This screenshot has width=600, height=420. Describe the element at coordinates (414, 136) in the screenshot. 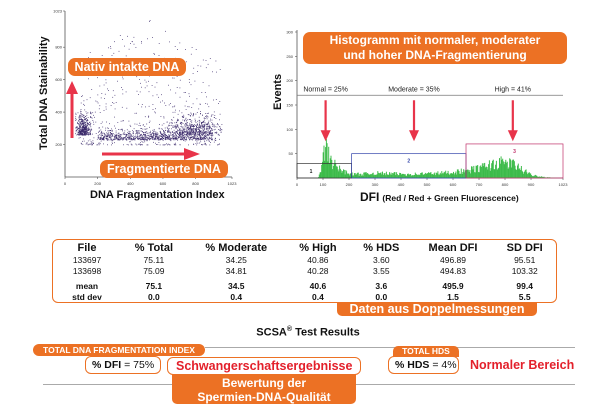

I see `histogram-region-arrow-head` at that location.